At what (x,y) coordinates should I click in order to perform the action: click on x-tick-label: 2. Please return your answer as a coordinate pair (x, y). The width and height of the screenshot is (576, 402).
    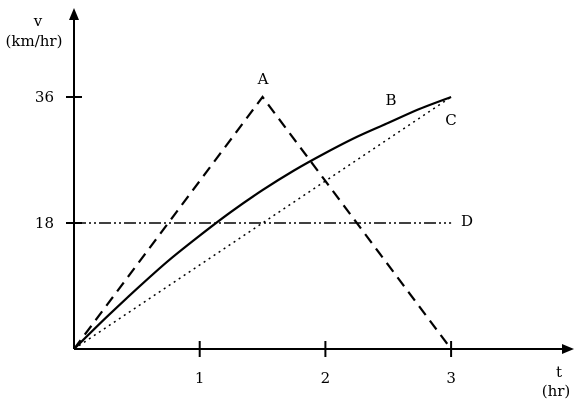
    Looking at the image, I should click on (326, 378).